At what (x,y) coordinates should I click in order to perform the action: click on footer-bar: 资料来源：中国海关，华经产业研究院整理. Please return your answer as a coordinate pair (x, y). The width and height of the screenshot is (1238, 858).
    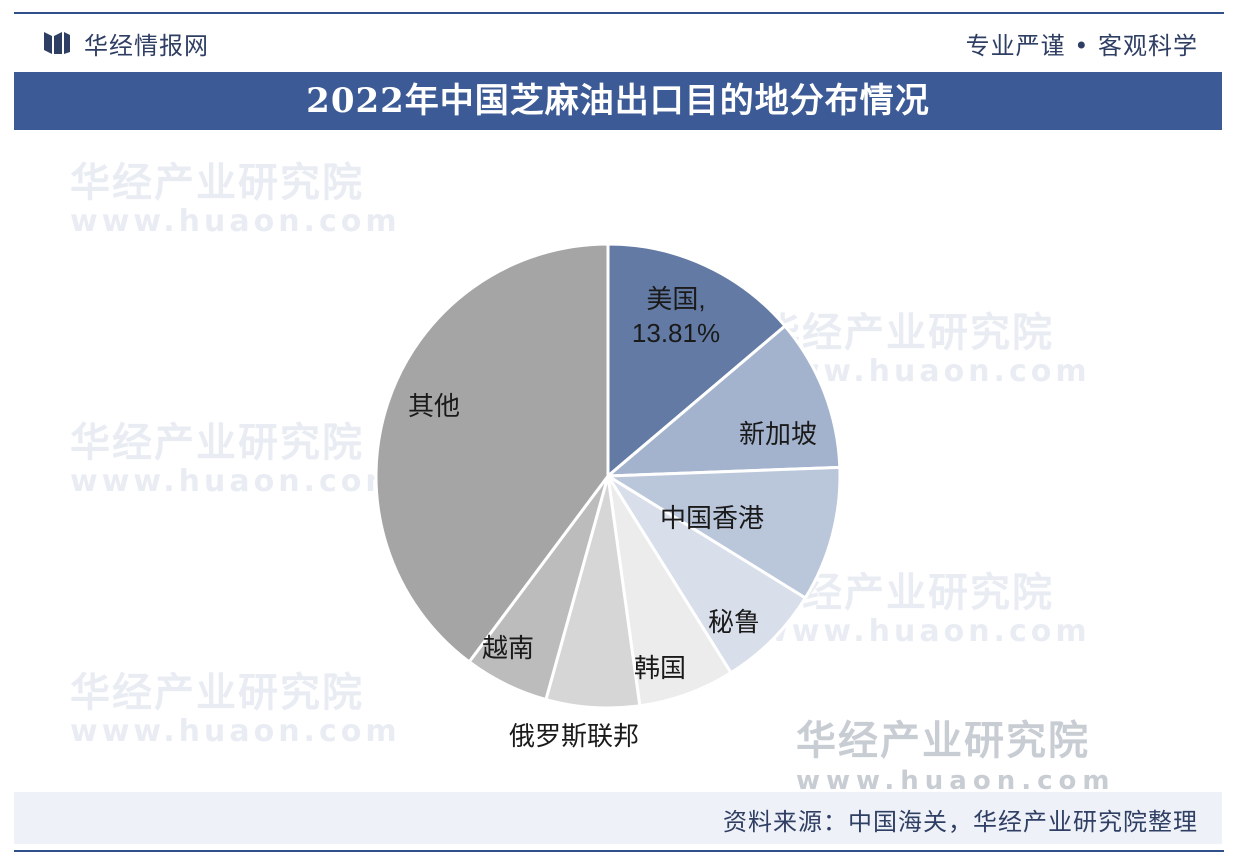
    Looking at the image, I should click on (618, 818).